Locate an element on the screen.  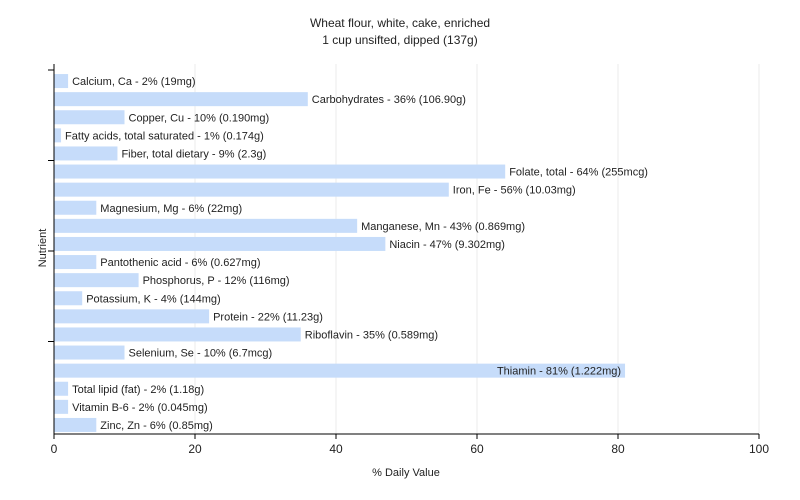
y-axis-title: Nutrient is located at coordinates (43, 248).